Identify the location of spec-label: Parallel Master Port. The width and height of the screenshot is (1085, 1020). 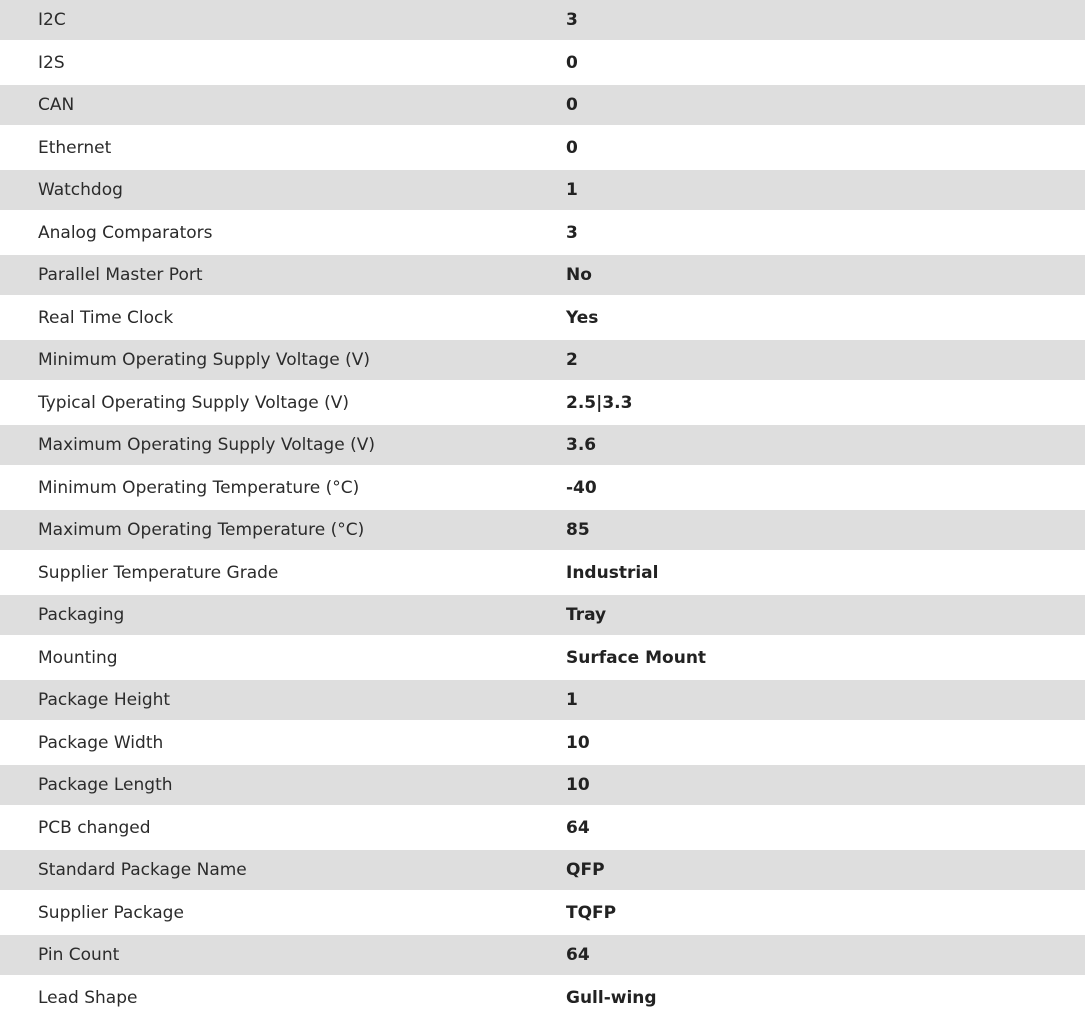
(120, 275).